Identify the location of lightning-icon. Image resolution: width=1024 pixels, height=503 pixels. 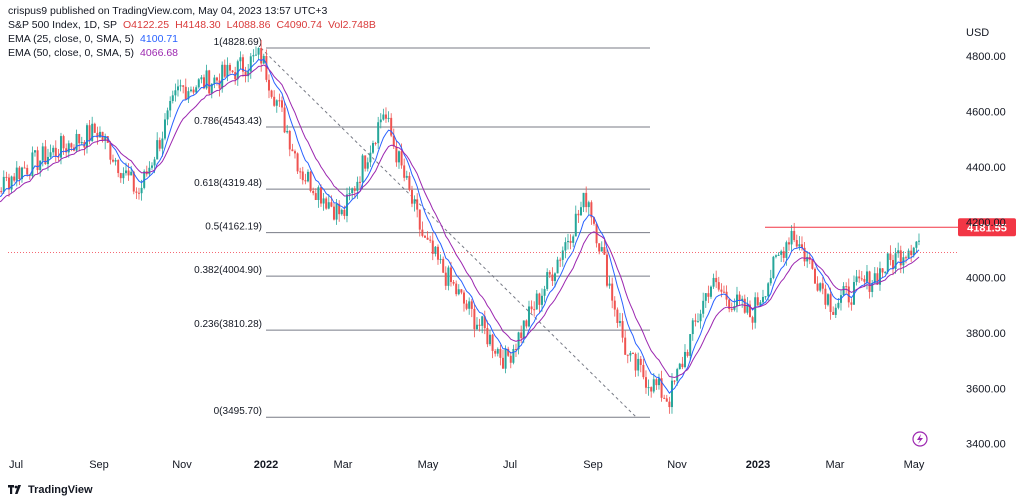
(920, 439).